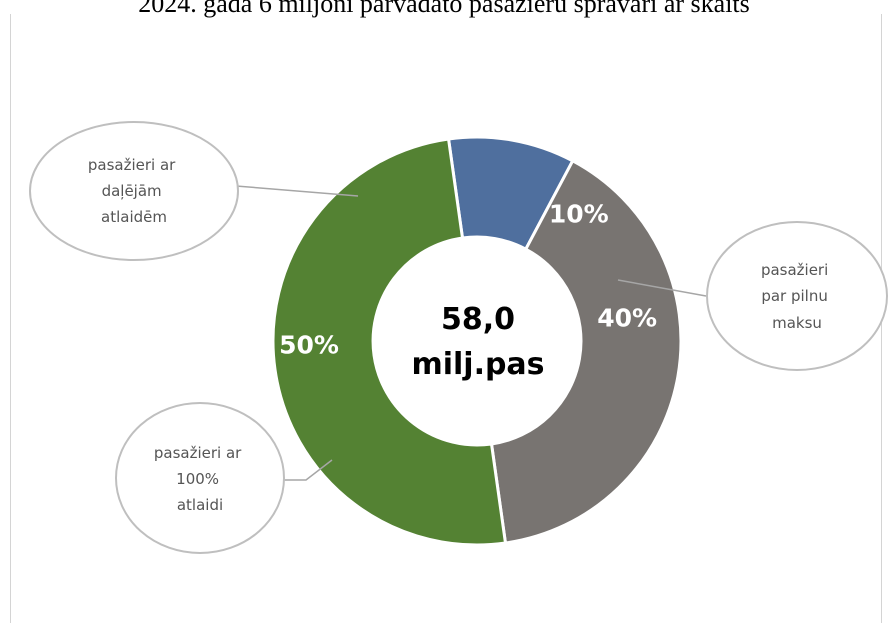 The image size is (888, 623). What do you see at coordinates (662, 288) in the screenshot?
I see `callout-leader-full` at bounding box center [662, 288].